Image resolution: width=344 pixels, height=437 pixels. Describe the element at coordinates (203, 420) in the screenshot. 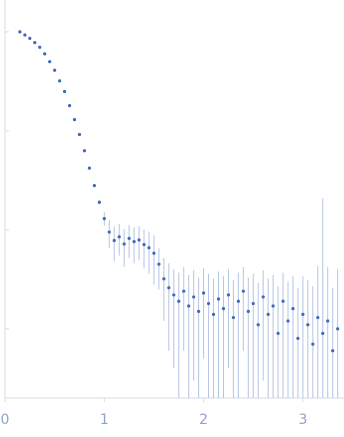

I see `x-tick-label: 2` at that location.